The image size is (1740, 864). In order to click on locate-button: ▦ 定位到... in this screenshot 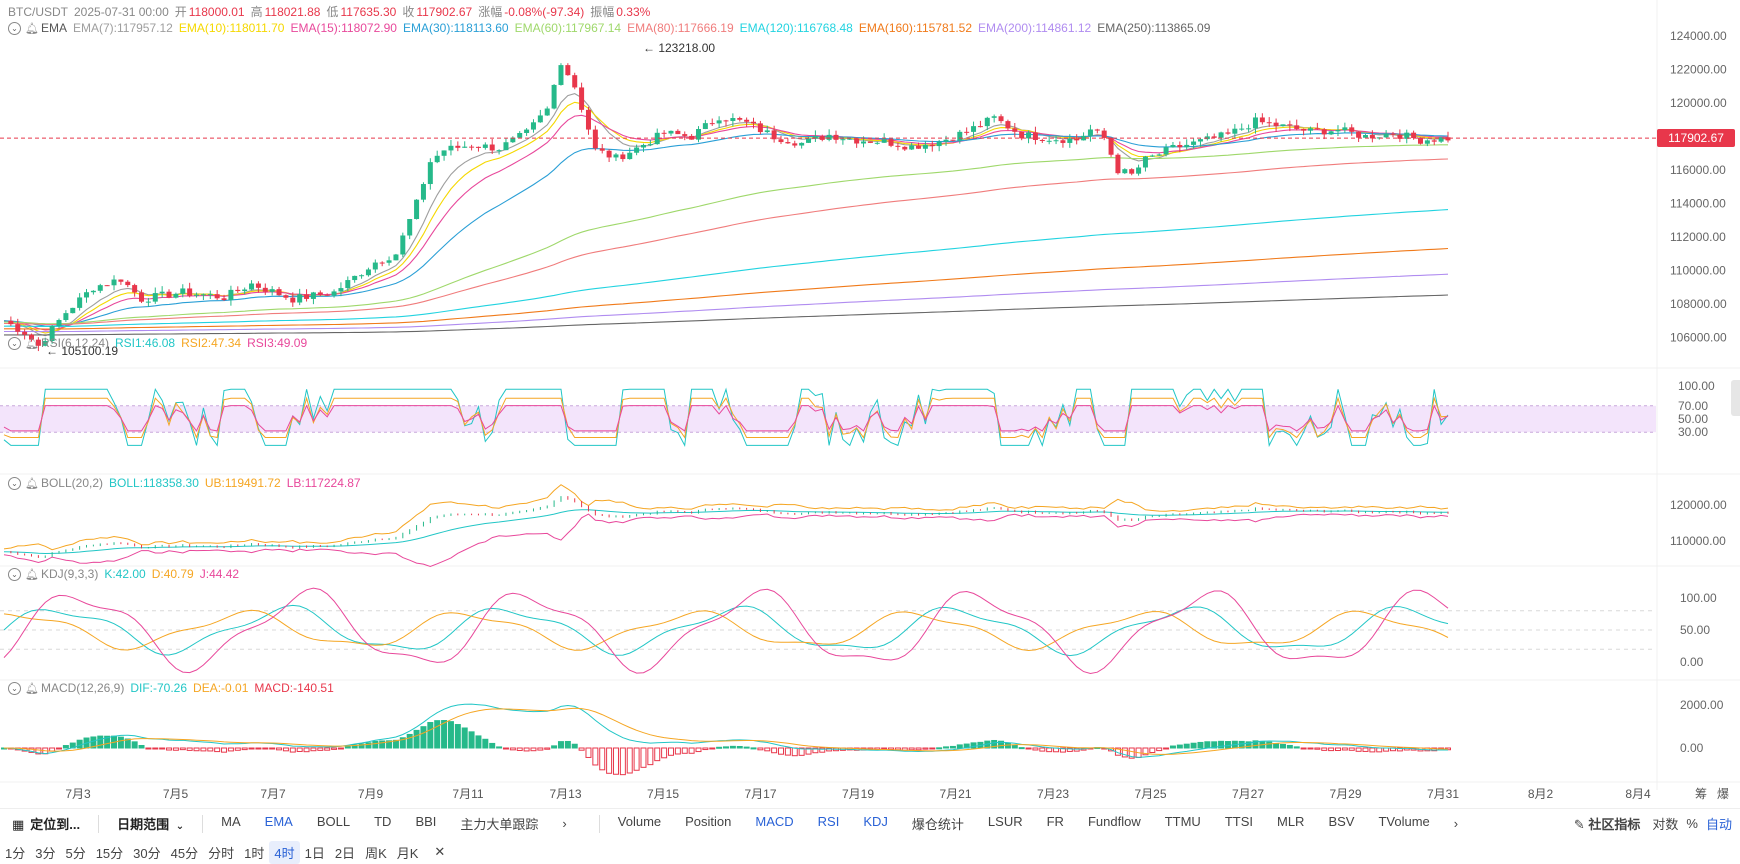, I will do `click(46, 823)`.